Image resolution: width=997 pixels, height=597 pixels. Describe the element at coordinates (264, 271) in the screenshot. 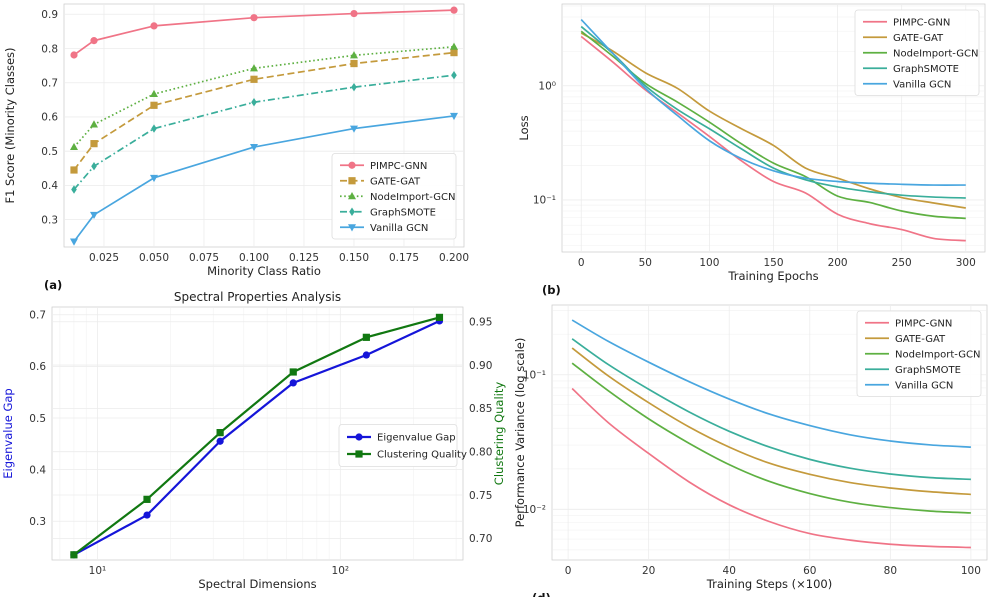

I see `x-axis-label: Minority Class Ratio` at that location.